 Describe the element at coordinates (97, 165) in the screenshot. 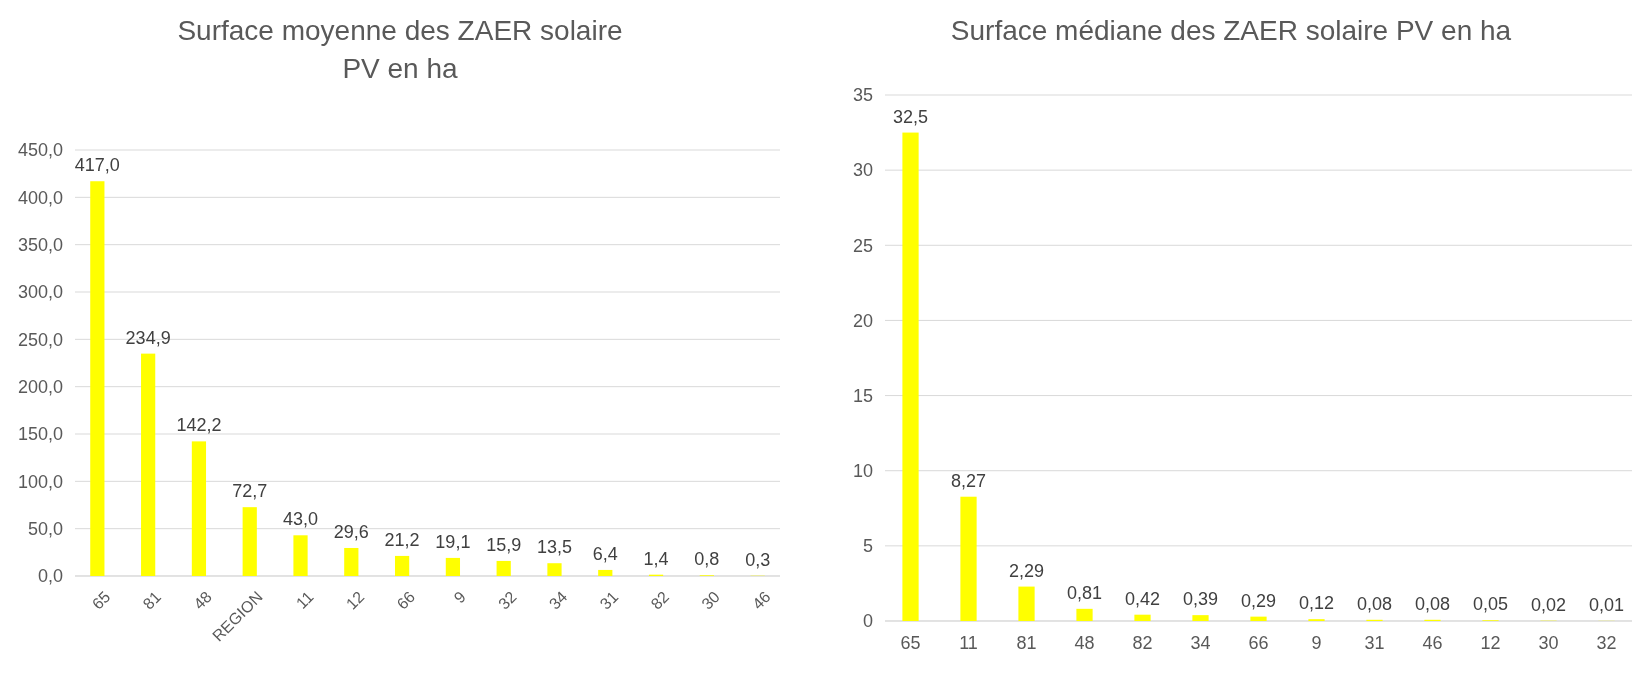

I see `data-label: 417,0` at that location.